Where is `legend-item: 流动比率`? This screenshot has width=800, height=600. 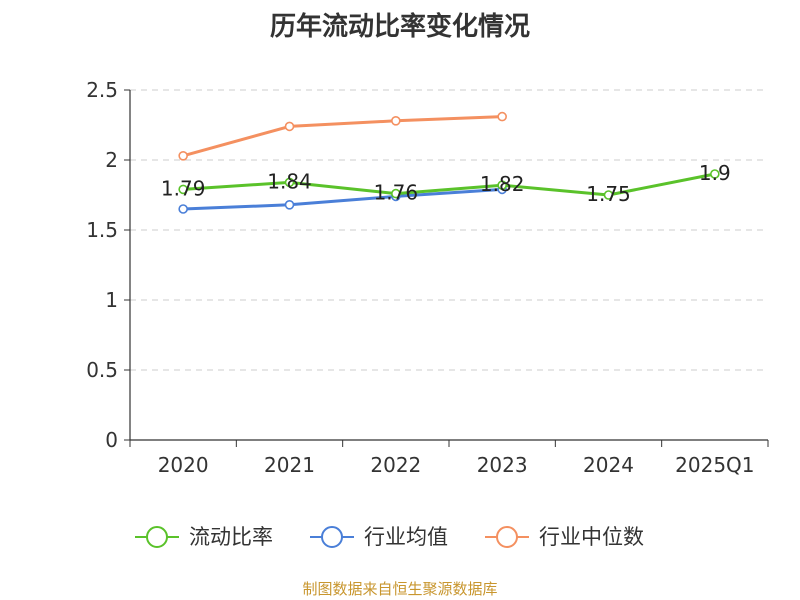 legend-item: 流动比率 is located at coordinates (204, 537).